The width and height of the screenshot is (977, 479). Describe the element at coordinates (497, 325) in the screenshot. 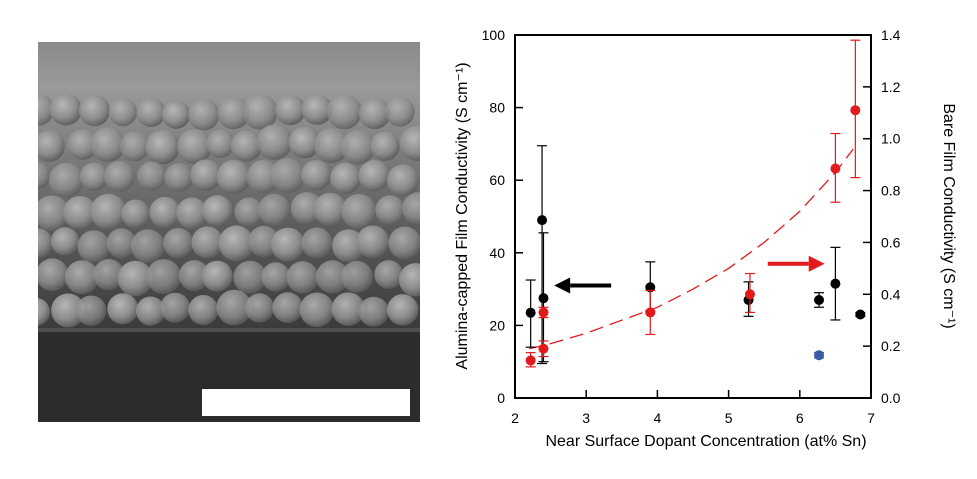

I see `y-left-tick-label: 20` at that location.